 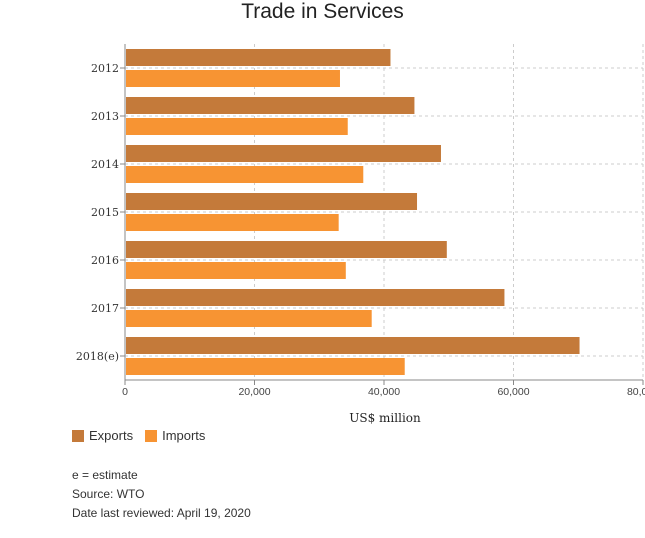 What do you see at coordinates (636, 392) in the screenshot?
I see `x-tick-label: 80,000` at bounding box center [636, 392].